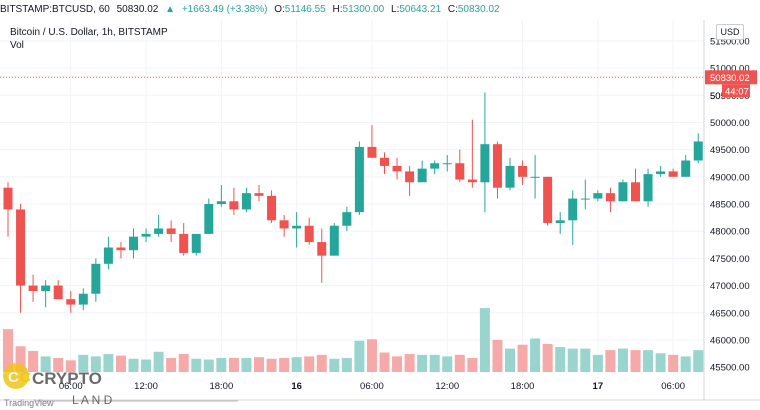 The image size is (760, 410). What do you see at coordinates (395, 9) in the screenshot?
I see `low-label: L:` at bounding box center [395, 9].